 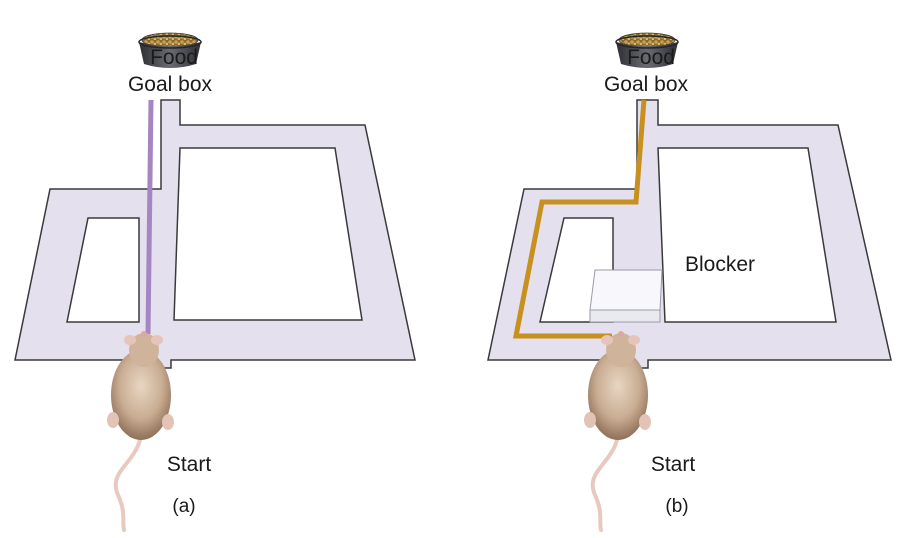 What do you see at coordinates (651, 57) in the screenshot?
I see `food-label-b: Food` at bounding box center [651, 57].